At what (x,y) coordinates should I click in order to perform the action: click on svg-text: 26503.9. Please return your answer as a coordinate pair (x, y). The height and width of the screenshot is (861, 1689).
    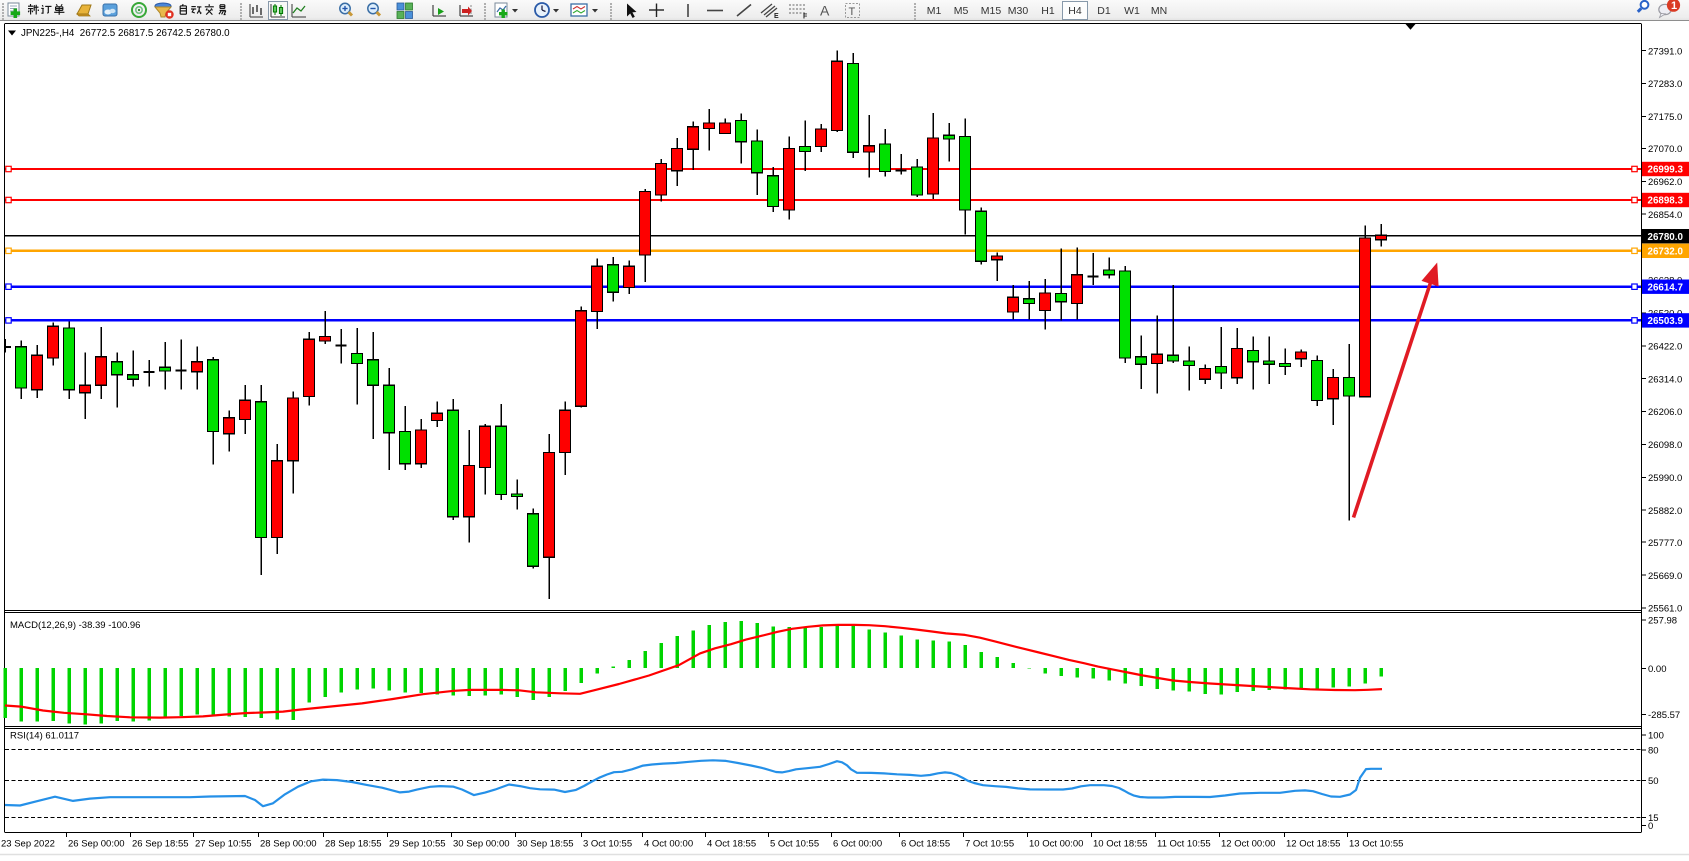
    Looking at the image, I should click on (1666, 321).